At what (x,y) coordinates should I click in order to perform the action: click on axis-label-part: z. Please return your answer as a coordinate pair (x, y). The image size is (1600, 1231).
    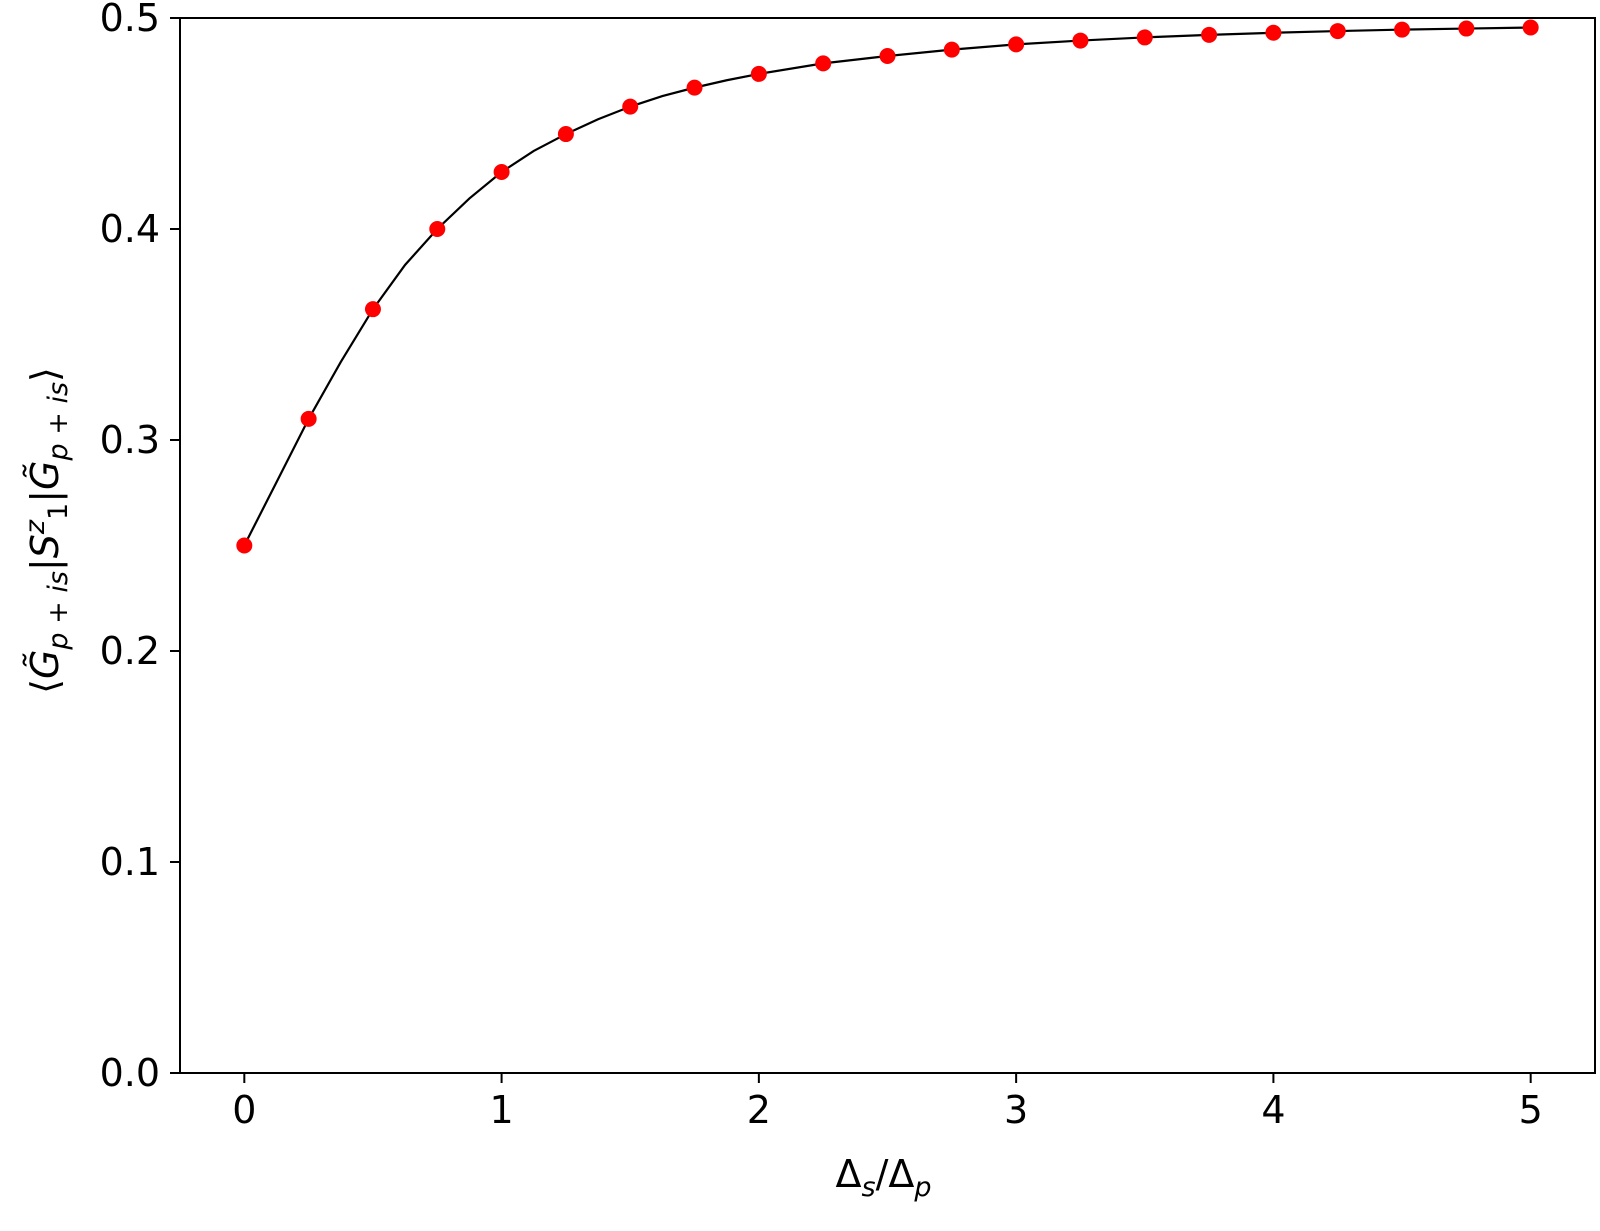
    Looking at the image, I should click on (35, 527).